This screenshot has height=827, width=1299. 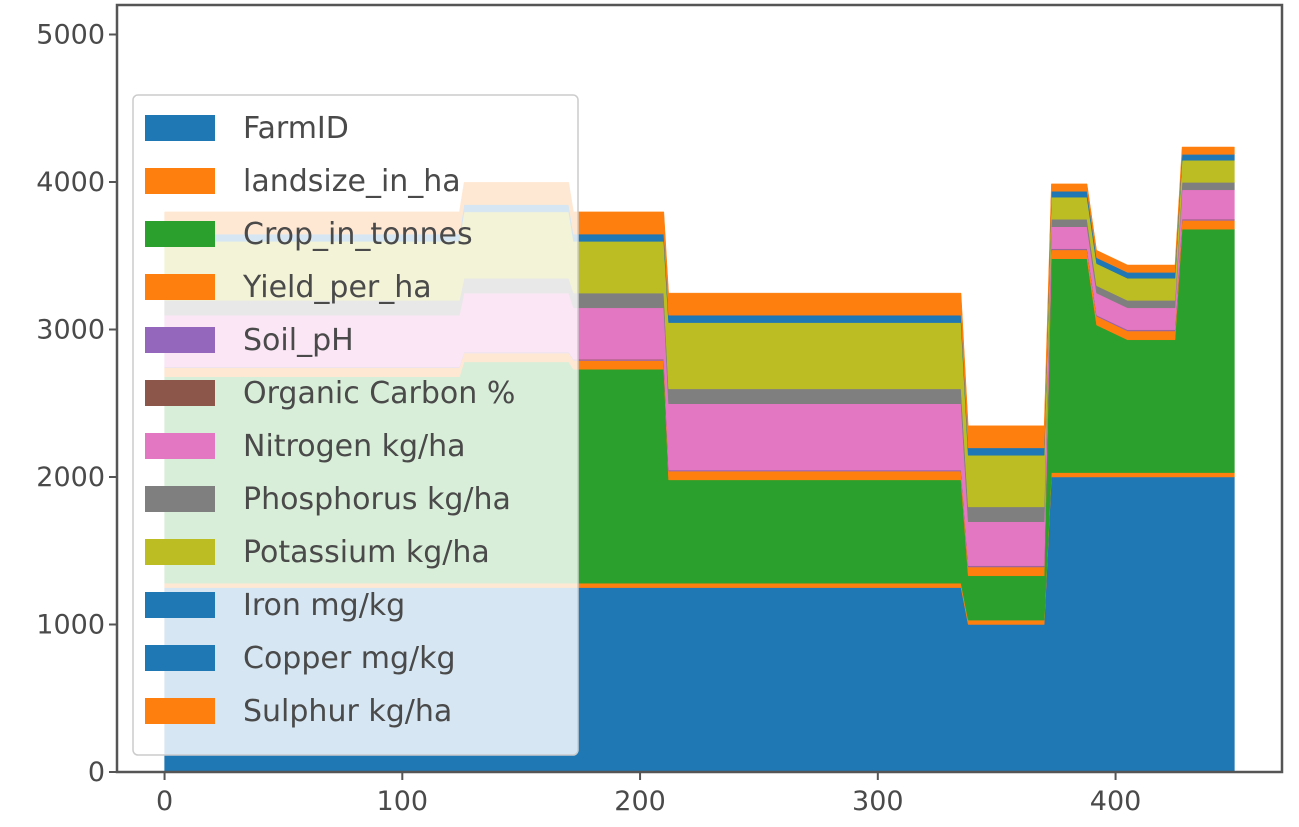 I want to click on legend-label-6: Nitrogen kg/ha, so click(x=354, y=446).